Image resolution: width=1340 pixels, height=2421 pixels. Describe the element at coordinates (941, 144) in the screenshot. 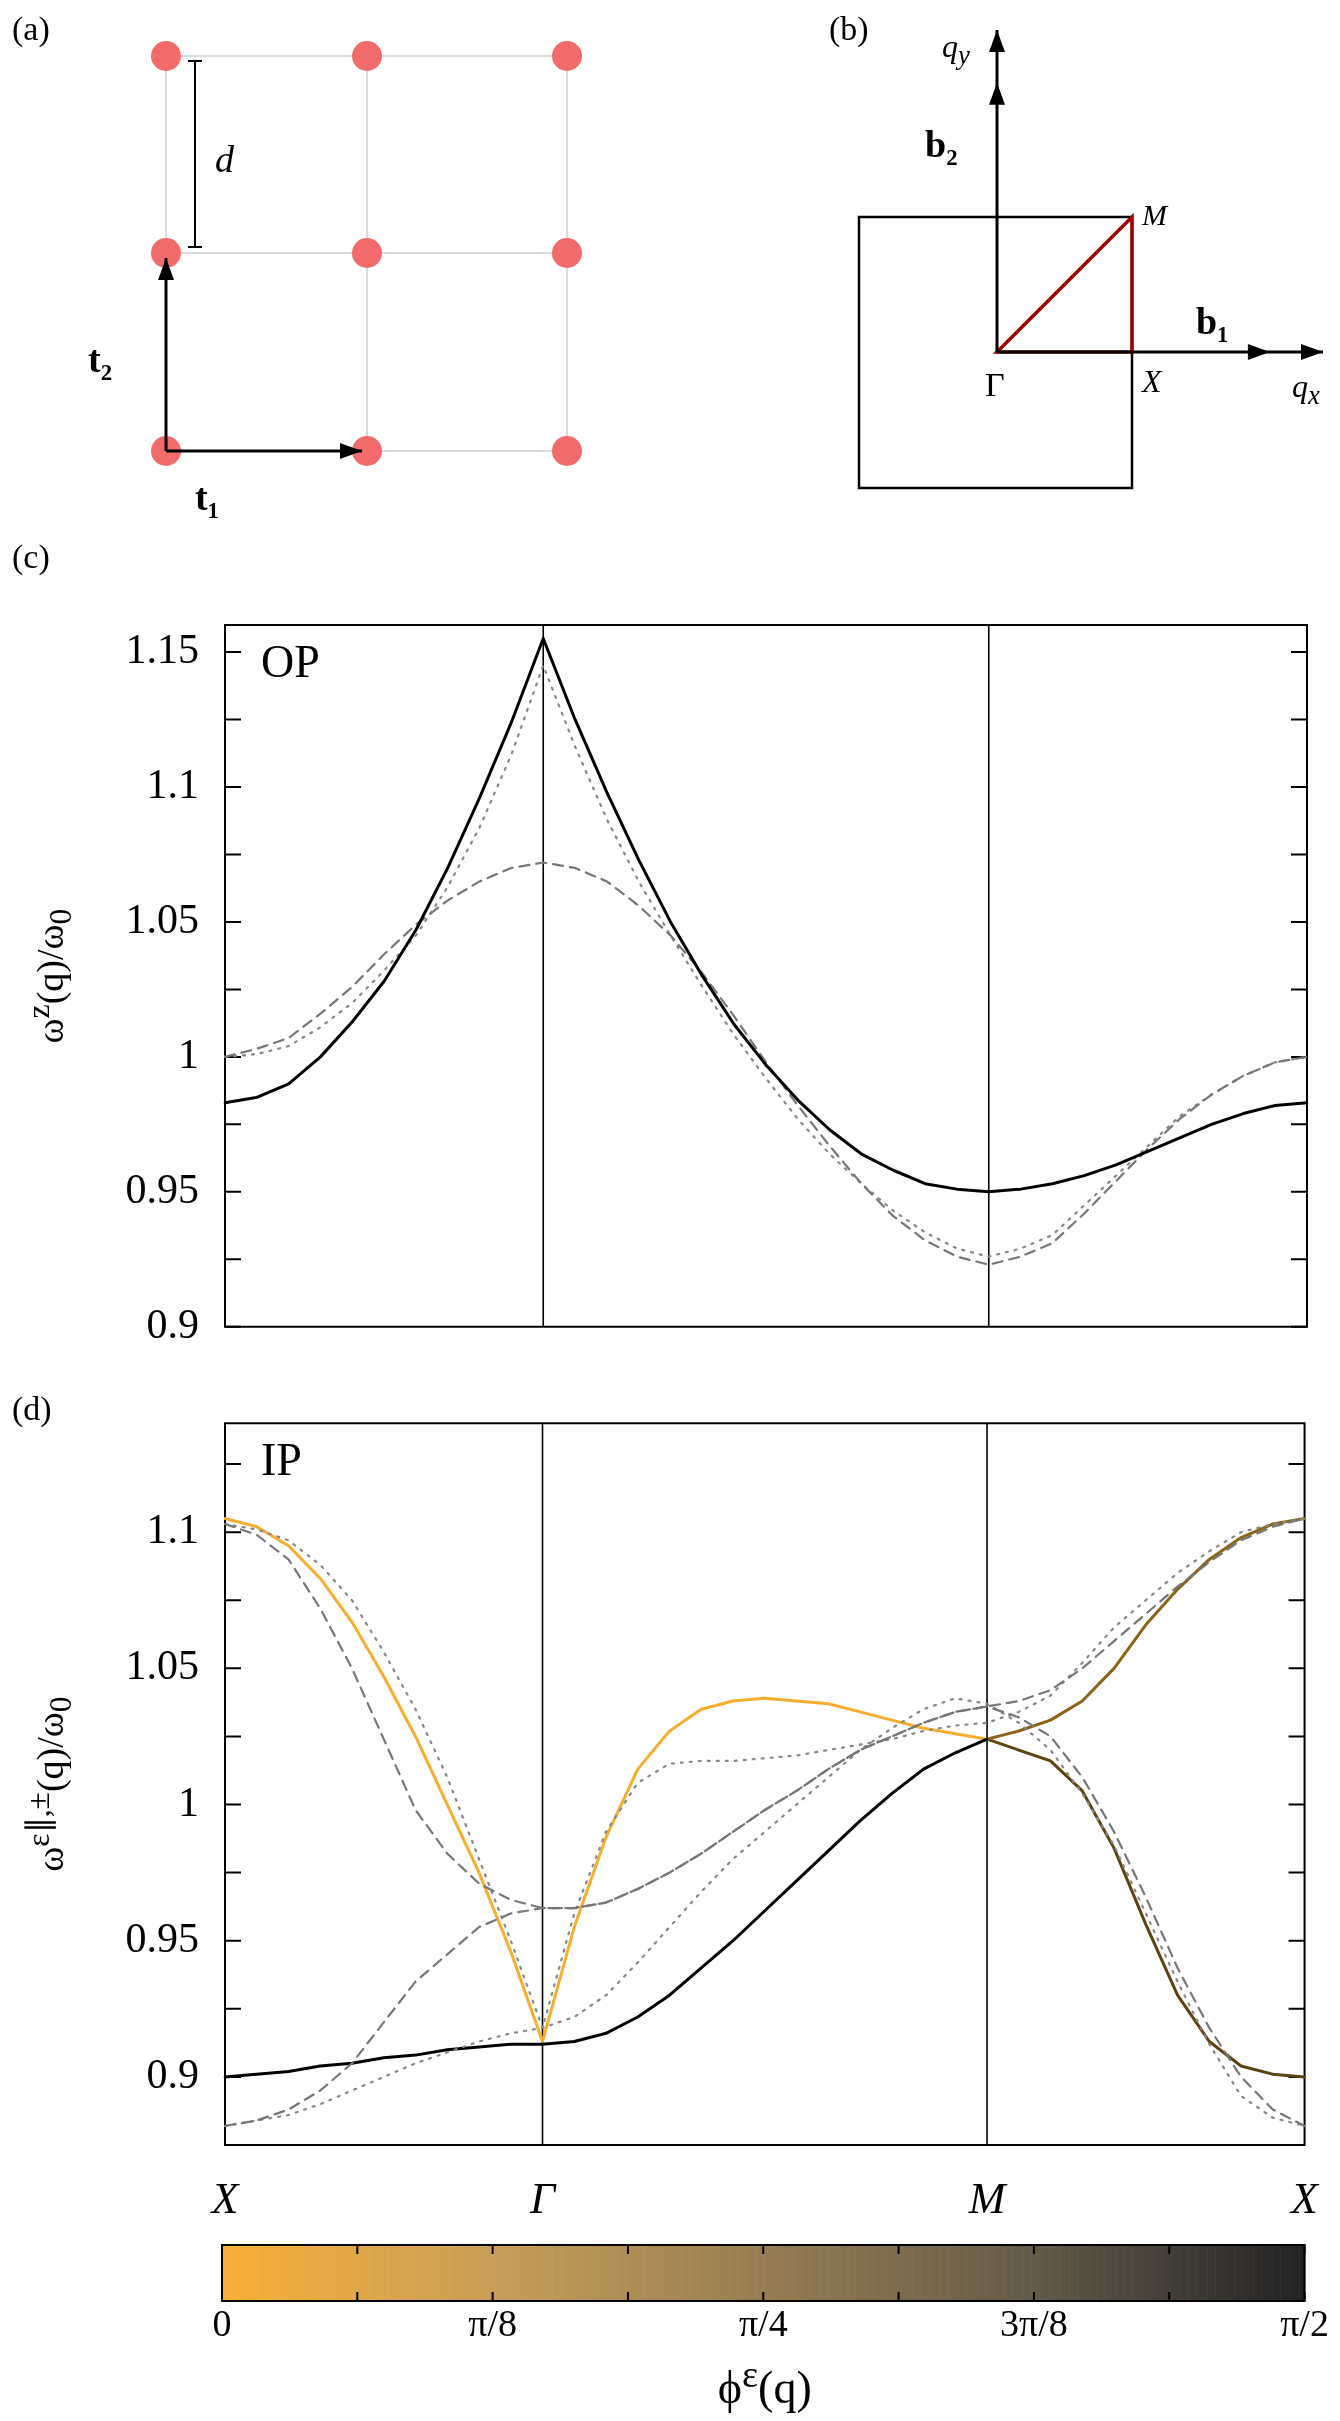

I see `text: b₂` at that location.